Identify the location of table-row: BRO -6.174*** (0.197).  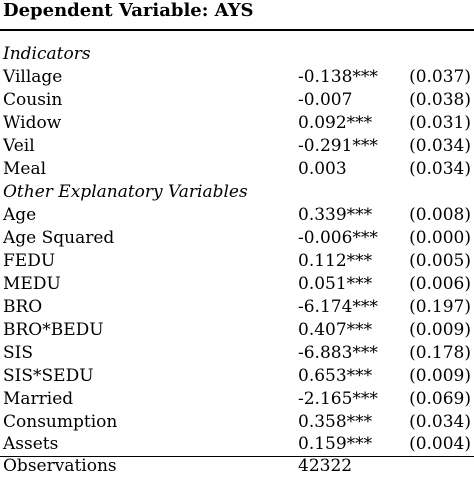
(237, 307).